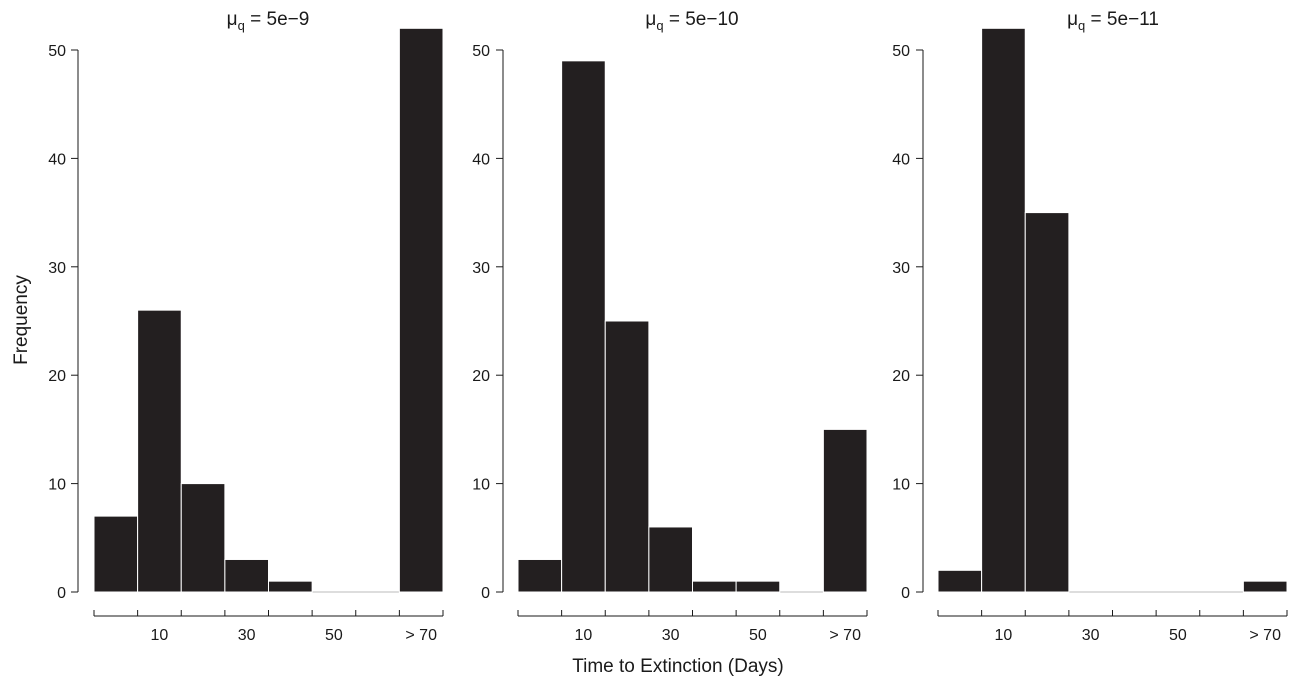  I want to click on x-axis-label: Time to Extinction (Days), so click(678, 666).